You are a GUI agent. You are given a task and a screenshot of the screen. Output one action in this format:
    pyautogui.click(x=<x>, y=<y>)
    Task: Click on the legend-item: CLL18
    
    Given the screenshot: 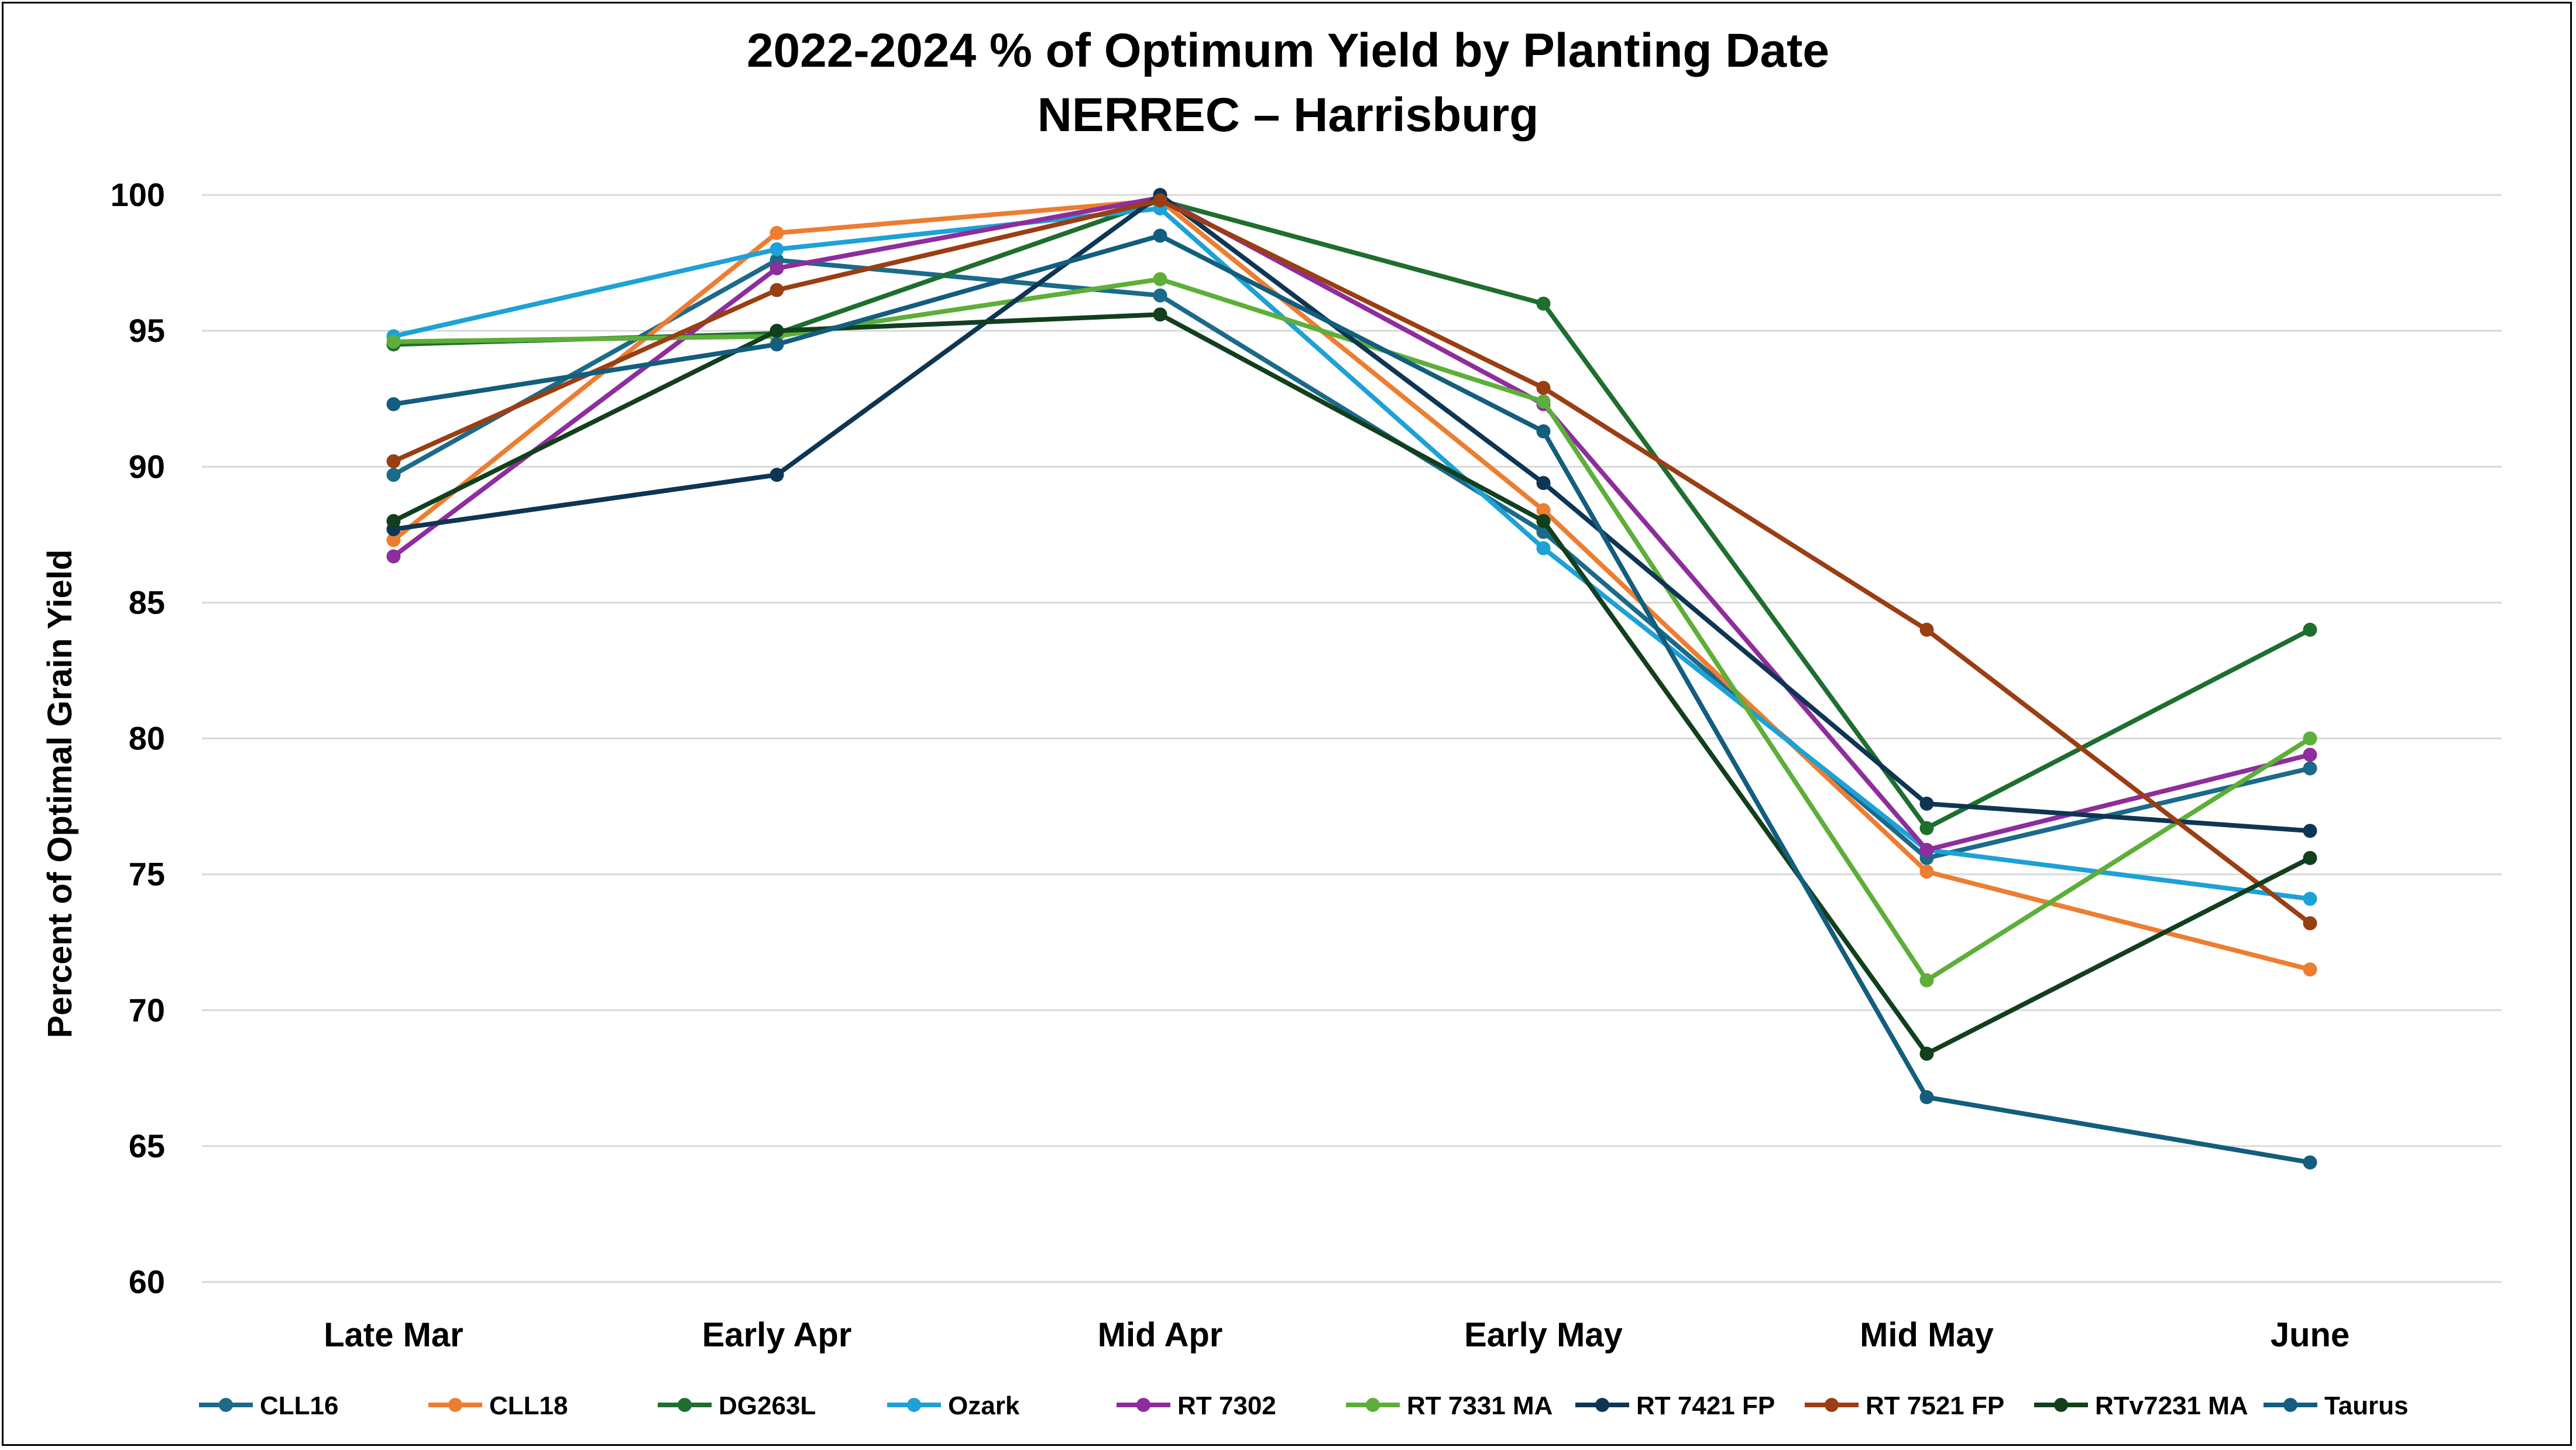 What is the action you would take?
    pyautogui.click(x=498, y=1405)
    